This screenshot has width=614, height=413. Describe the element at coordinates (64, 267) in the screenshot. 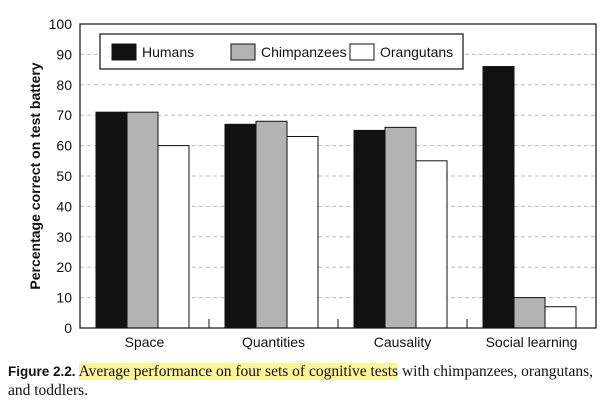

I see `y-tick-label: 20` at that location.